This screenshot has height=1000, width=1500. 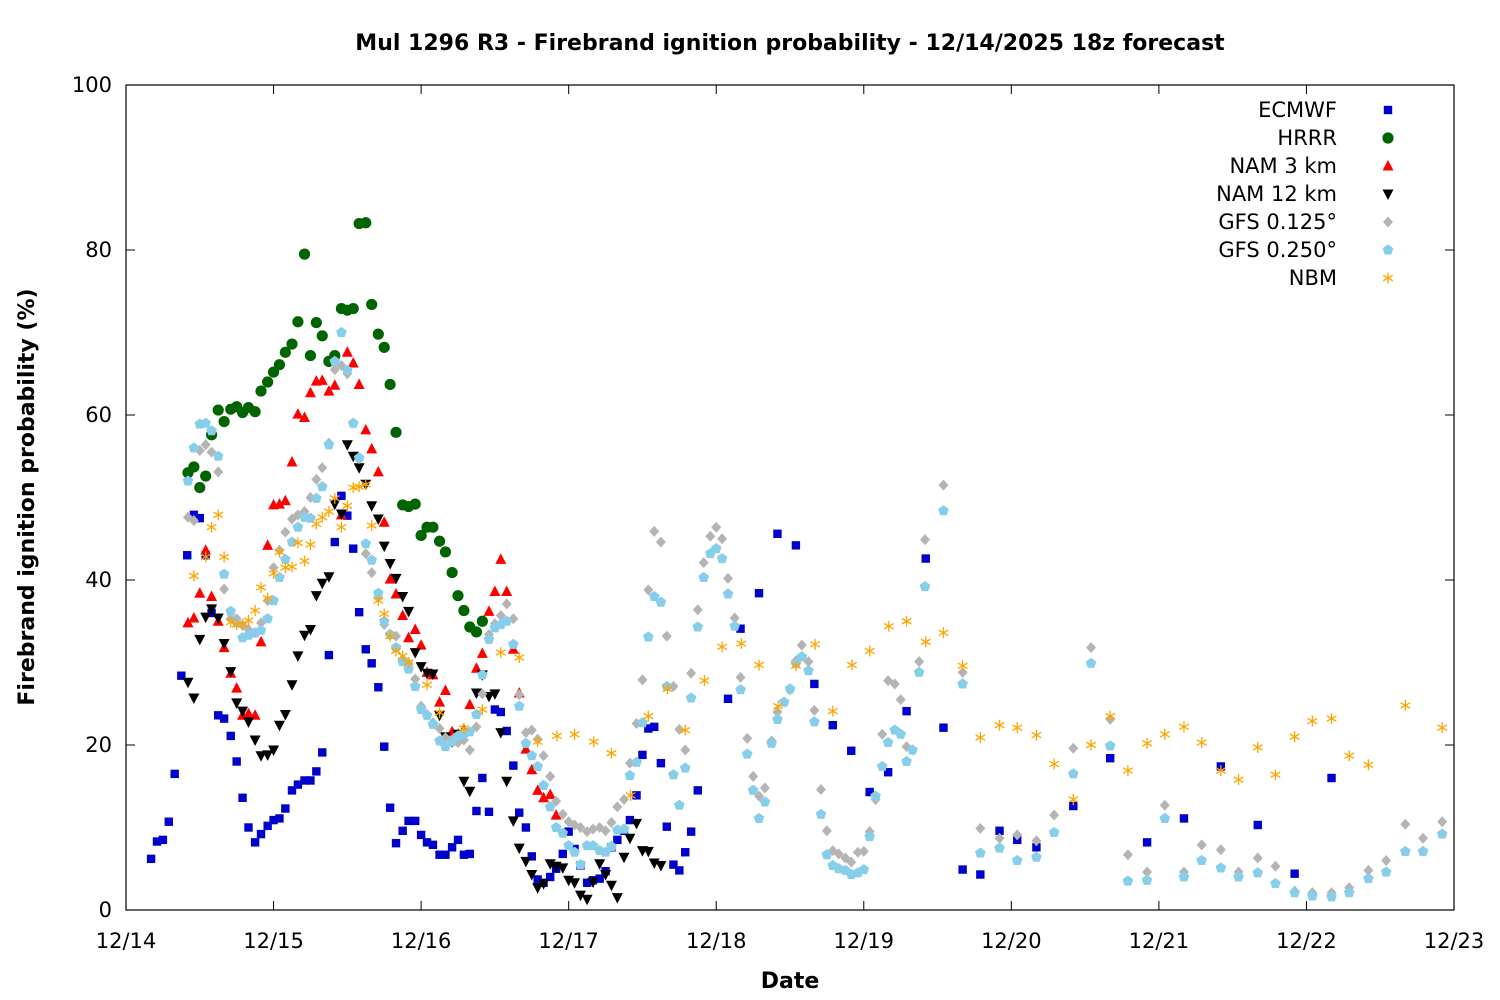 I want to click on legend-item: NAM 12 km, so click(x=1305, y=194).